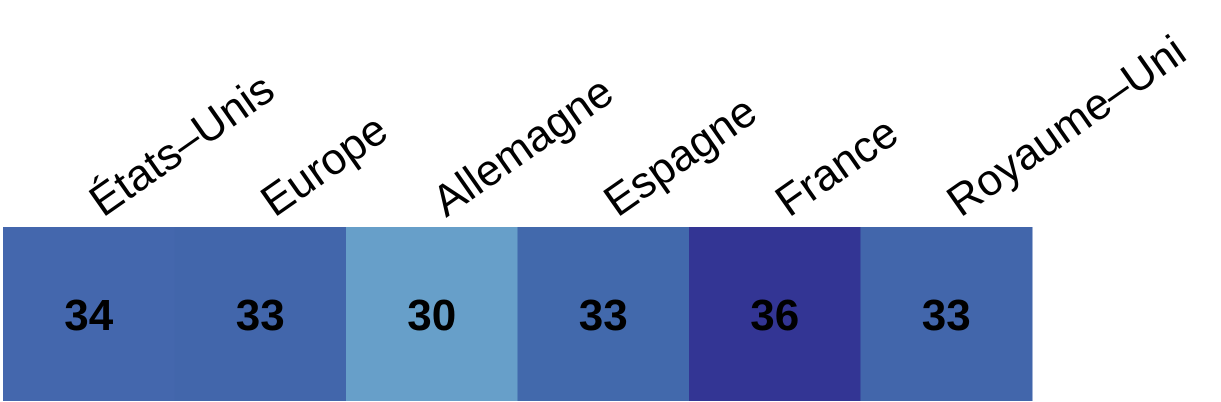 This screenshot has height=402, width=1221. What do you see at coordinates (523, 146) in the screenshot?
I see `category-tick-label: Allemagne` at bounding box center [523, 146].